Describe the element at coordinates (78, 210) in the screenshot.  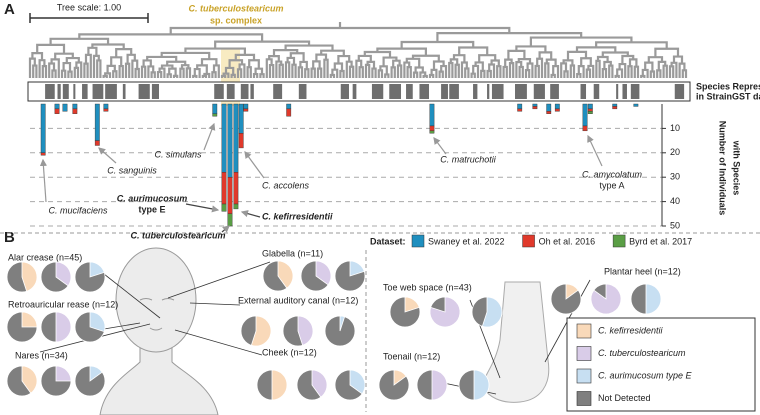
I see `annotation: C. mucifaciens` at that location.